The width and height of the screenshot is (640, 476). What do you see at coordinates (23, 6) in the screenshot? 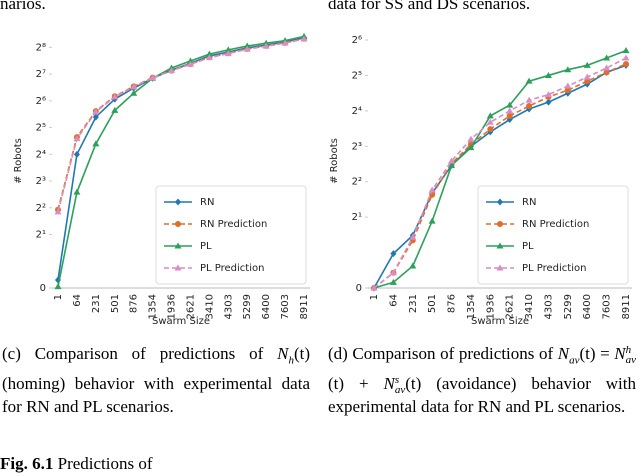
I see `text-fragment: narios.` at bounding box center [23, 6].